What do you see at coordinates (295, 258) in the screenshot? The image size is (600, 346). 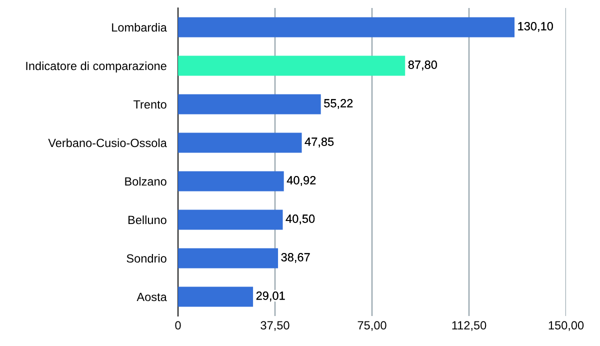 I see `data-label: 38,67` at bounding box center [295, 258].